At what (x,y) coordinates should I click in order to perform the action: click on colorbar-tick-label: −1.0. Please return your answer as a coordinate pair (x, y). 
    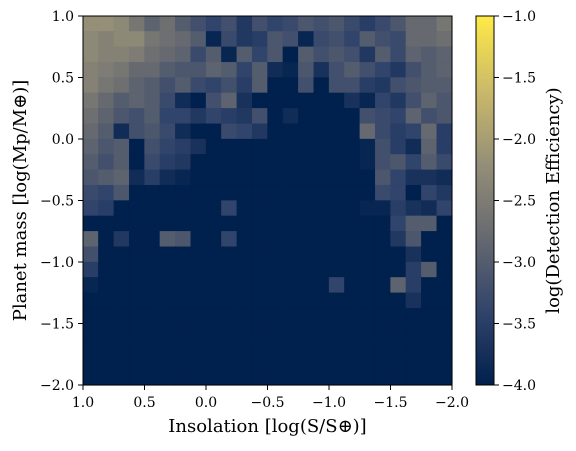
    Looking at the image, I should click on (519, 17).